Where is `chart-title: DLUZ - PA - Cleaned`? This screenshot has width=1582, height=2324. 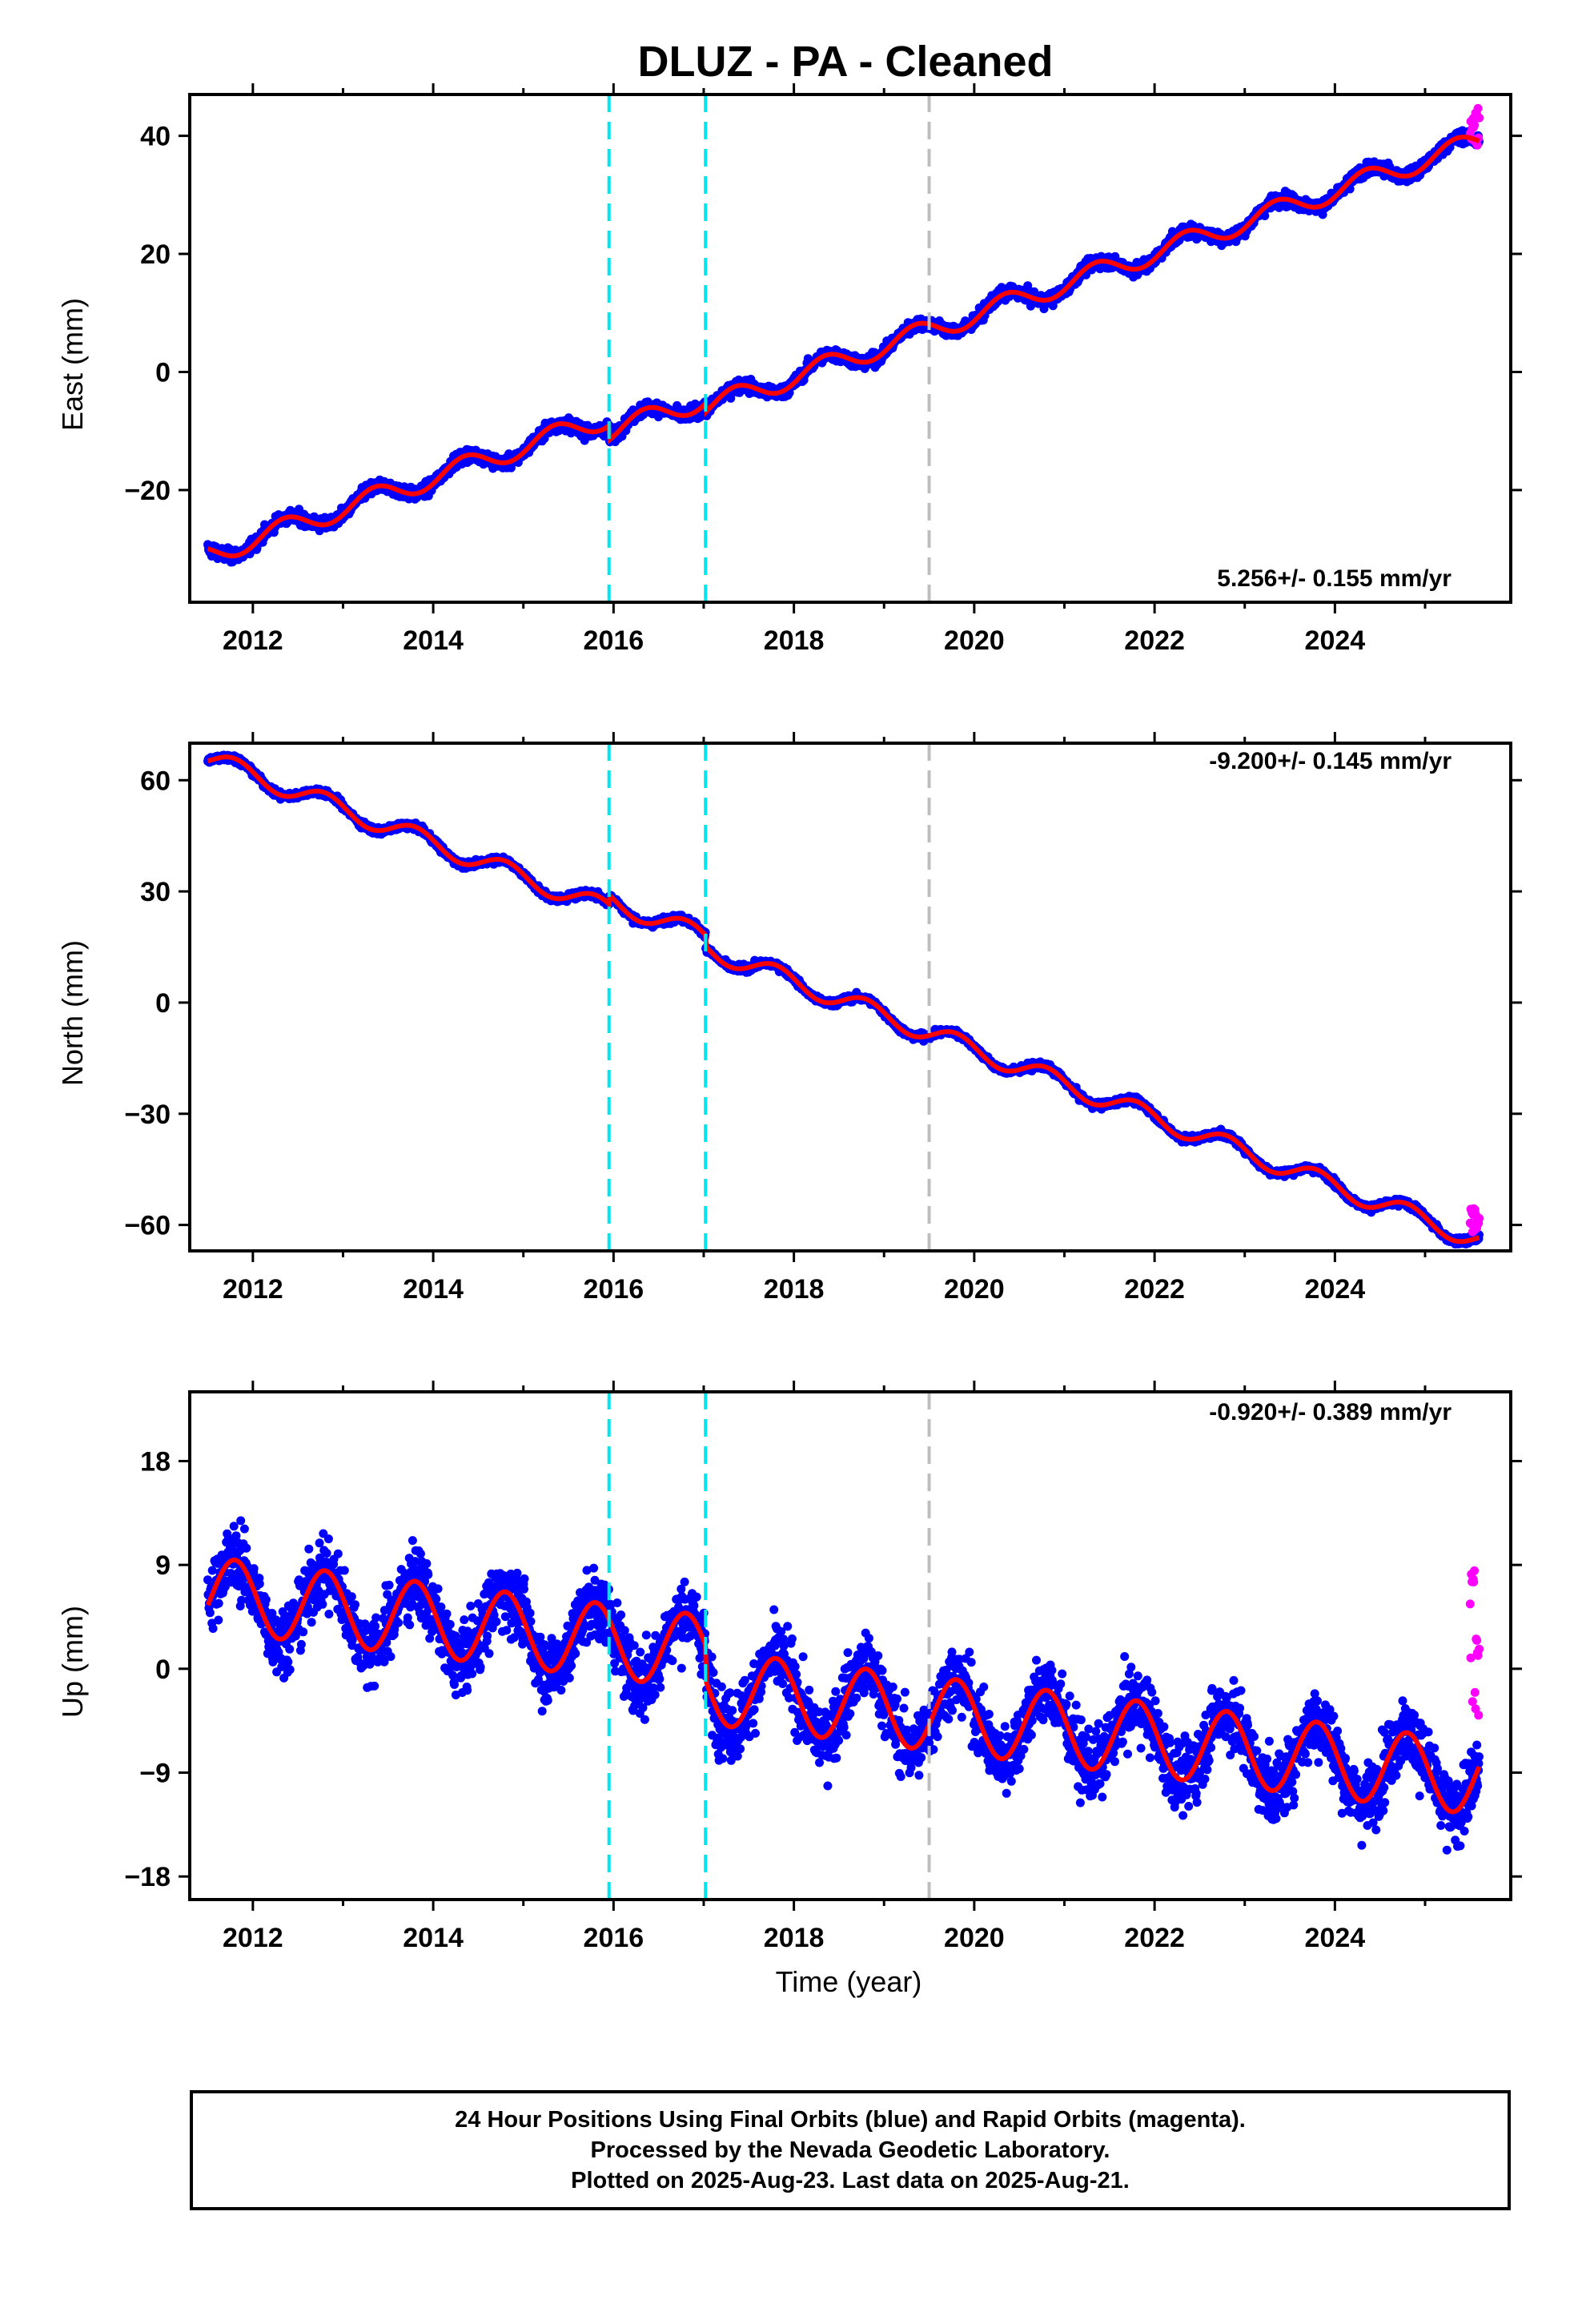 chart-title: DLUZ - PA - Cleaned is located at coordinates (845, 62).